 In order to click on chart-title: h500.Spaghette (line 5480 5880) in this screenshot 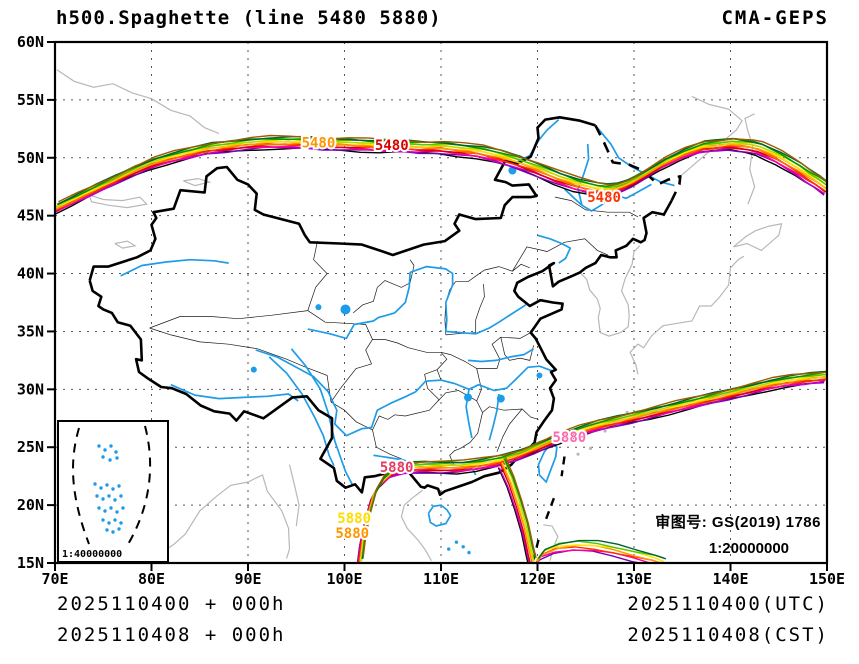, I will do `click(249, 18)`.